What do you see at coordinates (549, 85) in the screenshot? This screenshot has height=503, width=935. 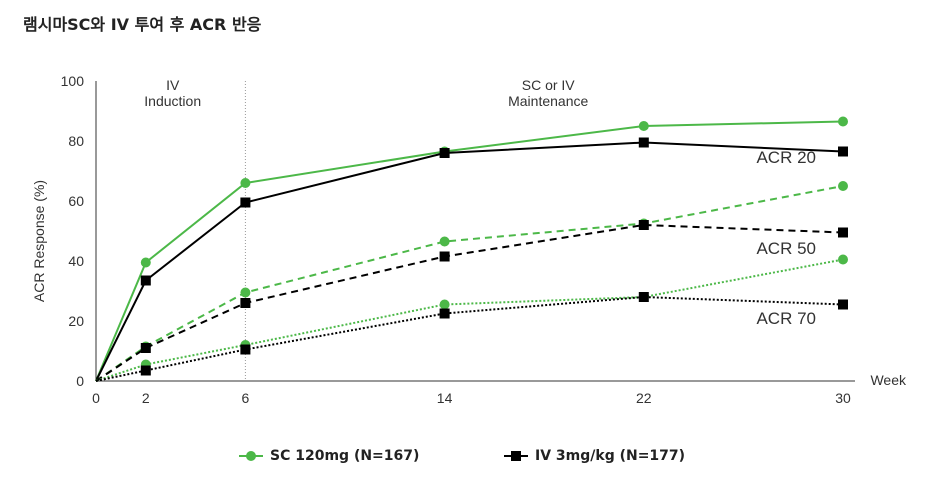 I see `phase-label-maintenance-line1: SC or IV` at bounding box center [549, 85].